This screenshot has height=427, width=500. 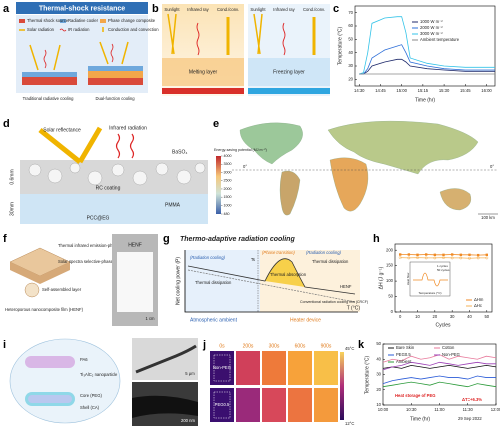 I want to click on label: Shell (CA), so click(x=90, y=407).